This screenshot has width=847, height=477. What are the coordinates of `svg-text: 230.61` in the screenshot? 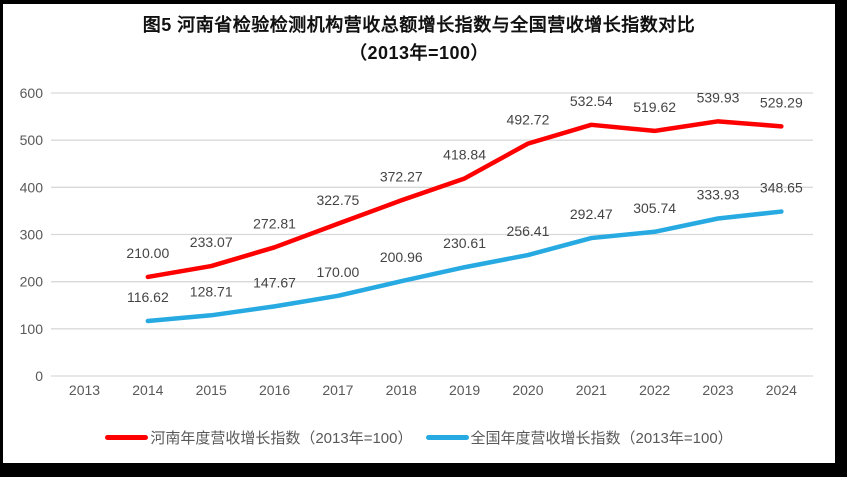 It's located at (464, 243).